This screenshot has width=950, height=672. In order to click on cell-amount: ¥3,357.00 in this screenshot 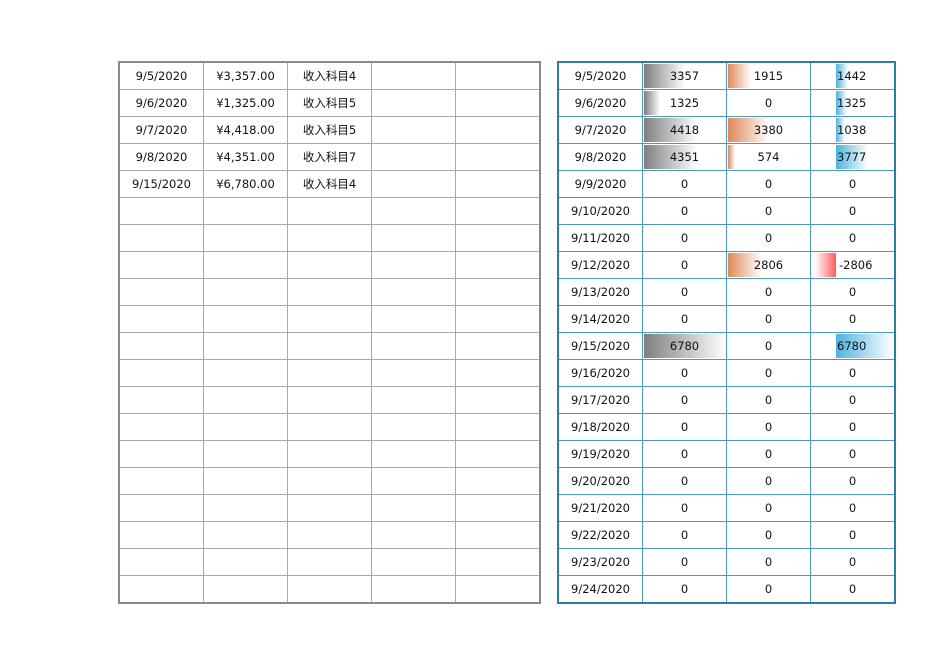, I will do `click(245, 75)`.